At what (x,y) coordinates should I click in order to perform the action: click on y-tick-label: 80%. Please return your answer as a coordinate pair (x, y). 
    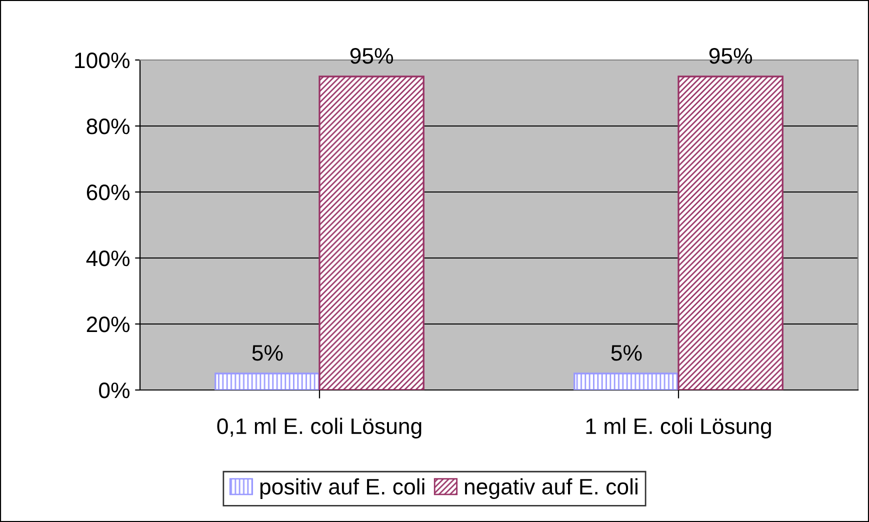
    Looking at the image, I should click on (108, 126).